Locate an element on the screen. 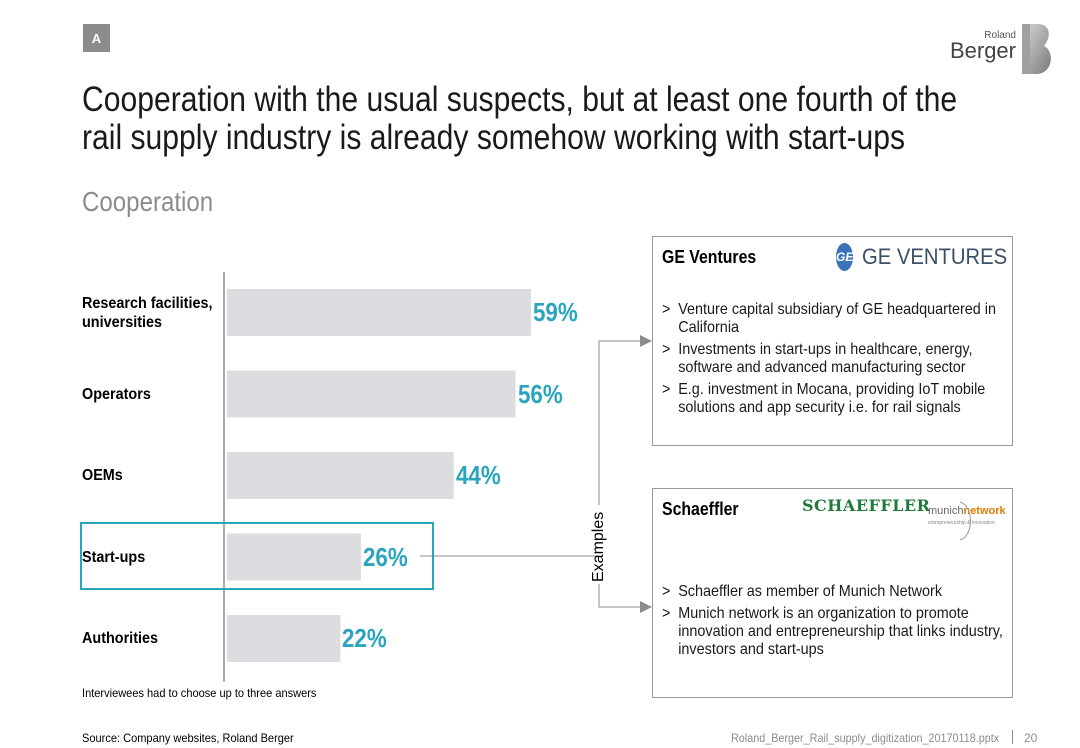  category-label: OEMs is located at coordinates (102, 475).